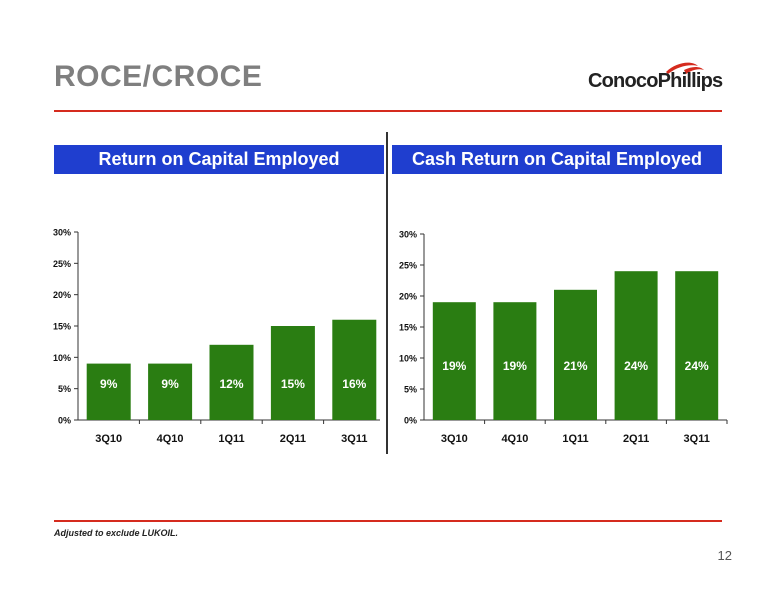 The height and width of the screenshot is (600, 776). Describe the element at coordinates (158, 76) in the screenshot. I see `slide-title: ROCE/CROCE` at that location.